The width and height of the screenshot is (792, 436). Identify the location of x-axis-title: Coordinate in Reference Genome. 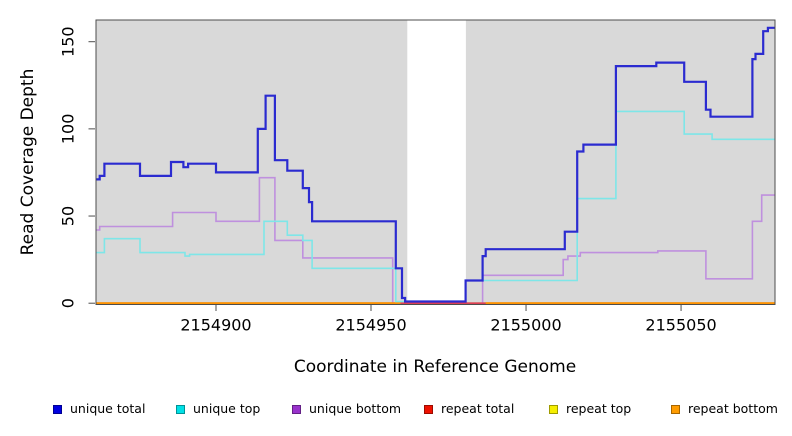
(435, 367).